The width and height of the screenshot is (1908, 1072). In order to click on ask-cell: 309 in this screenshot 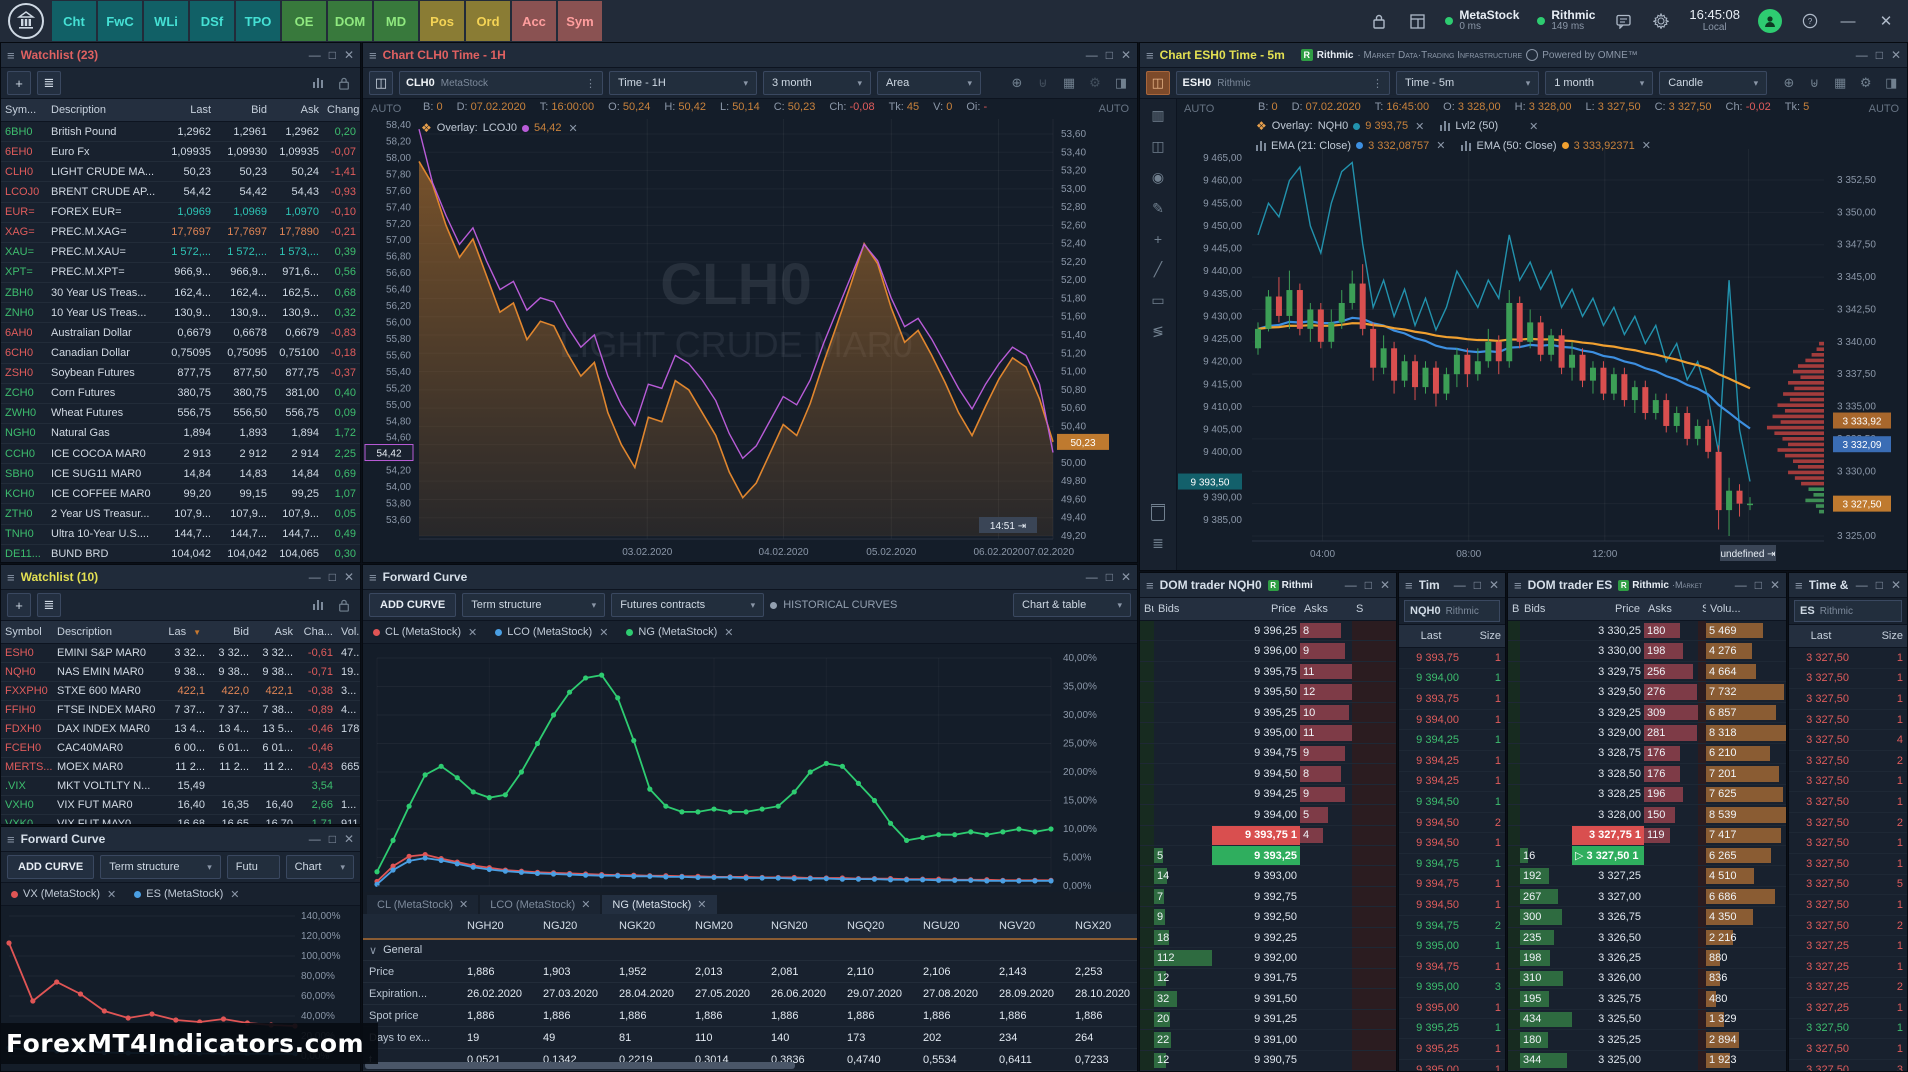, I will do `click(1671, 712)`.